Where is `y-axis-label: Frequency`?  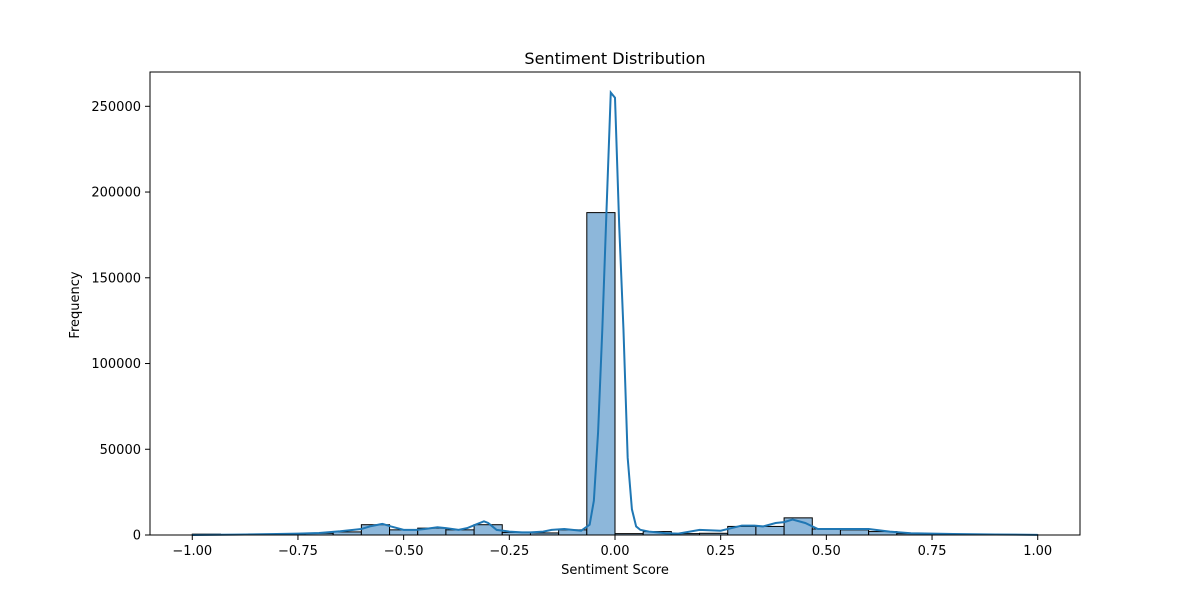
y-axis-label: Frequency is located at coordinates (75, 304).